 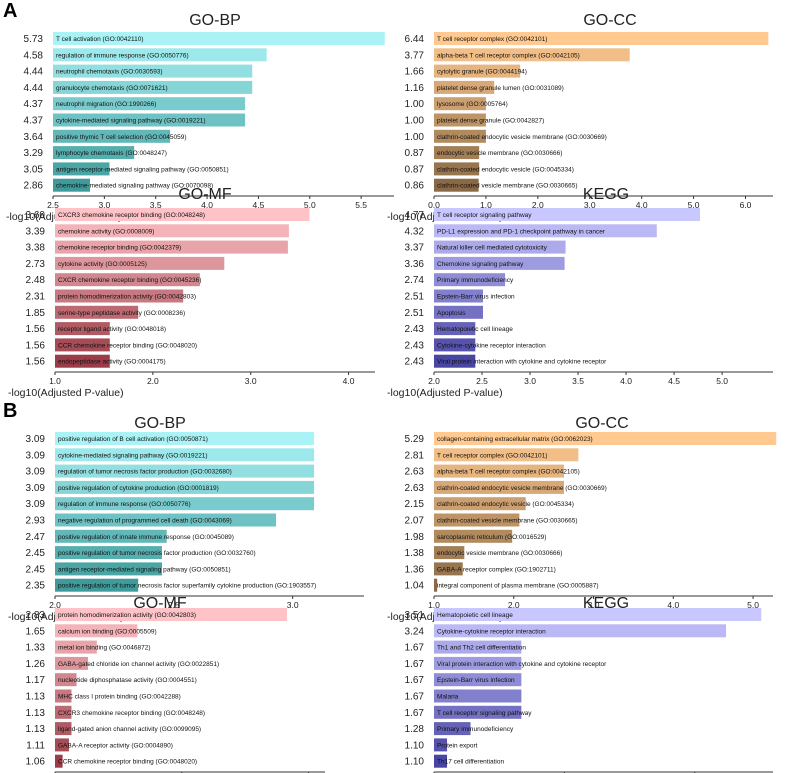 I want to click on value-label: 2.45, so click(x=36, y=569).